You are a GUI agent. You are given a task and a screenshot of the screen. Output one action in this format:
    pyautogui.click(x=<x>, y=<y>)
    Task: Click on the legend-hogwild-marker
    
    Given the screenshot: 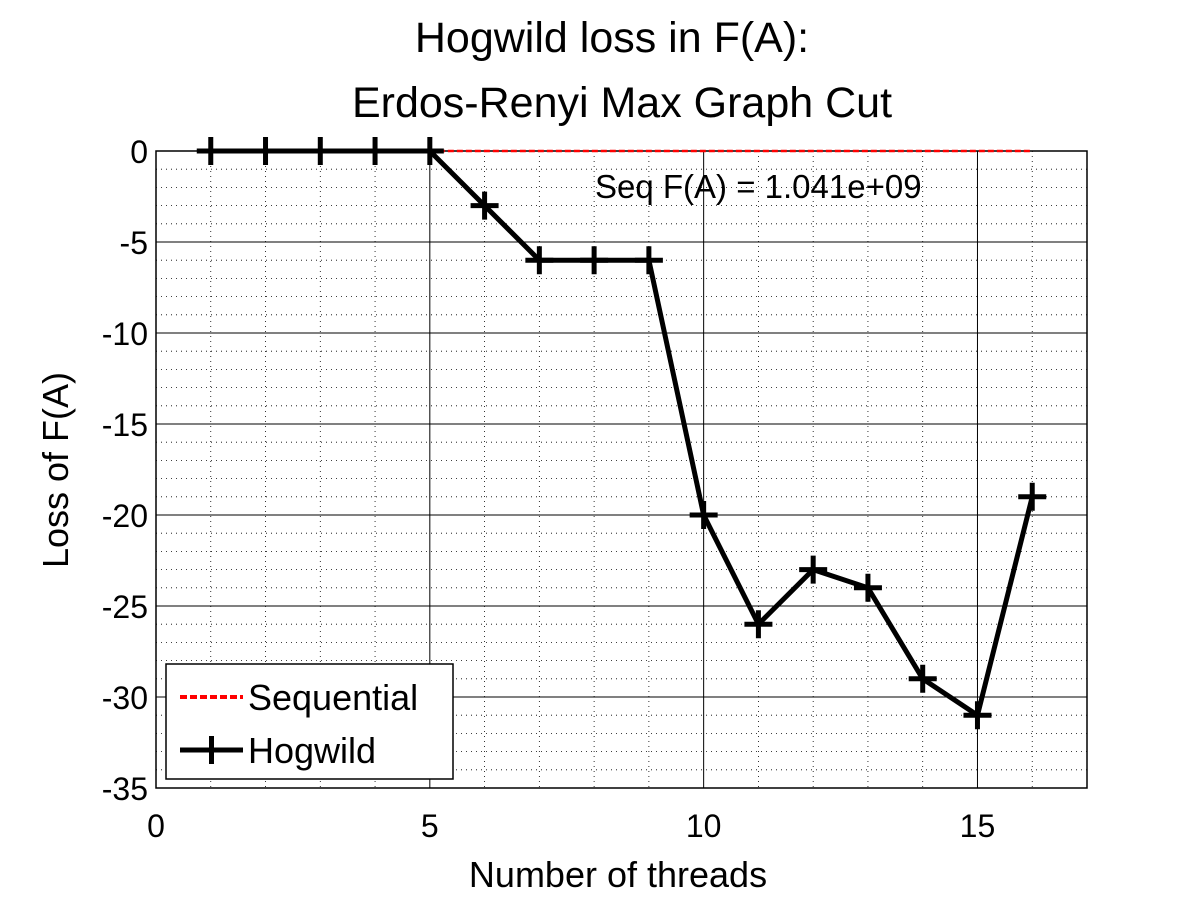 What is the action you would take?
    pyautogui.click(x=211, y=750)
    